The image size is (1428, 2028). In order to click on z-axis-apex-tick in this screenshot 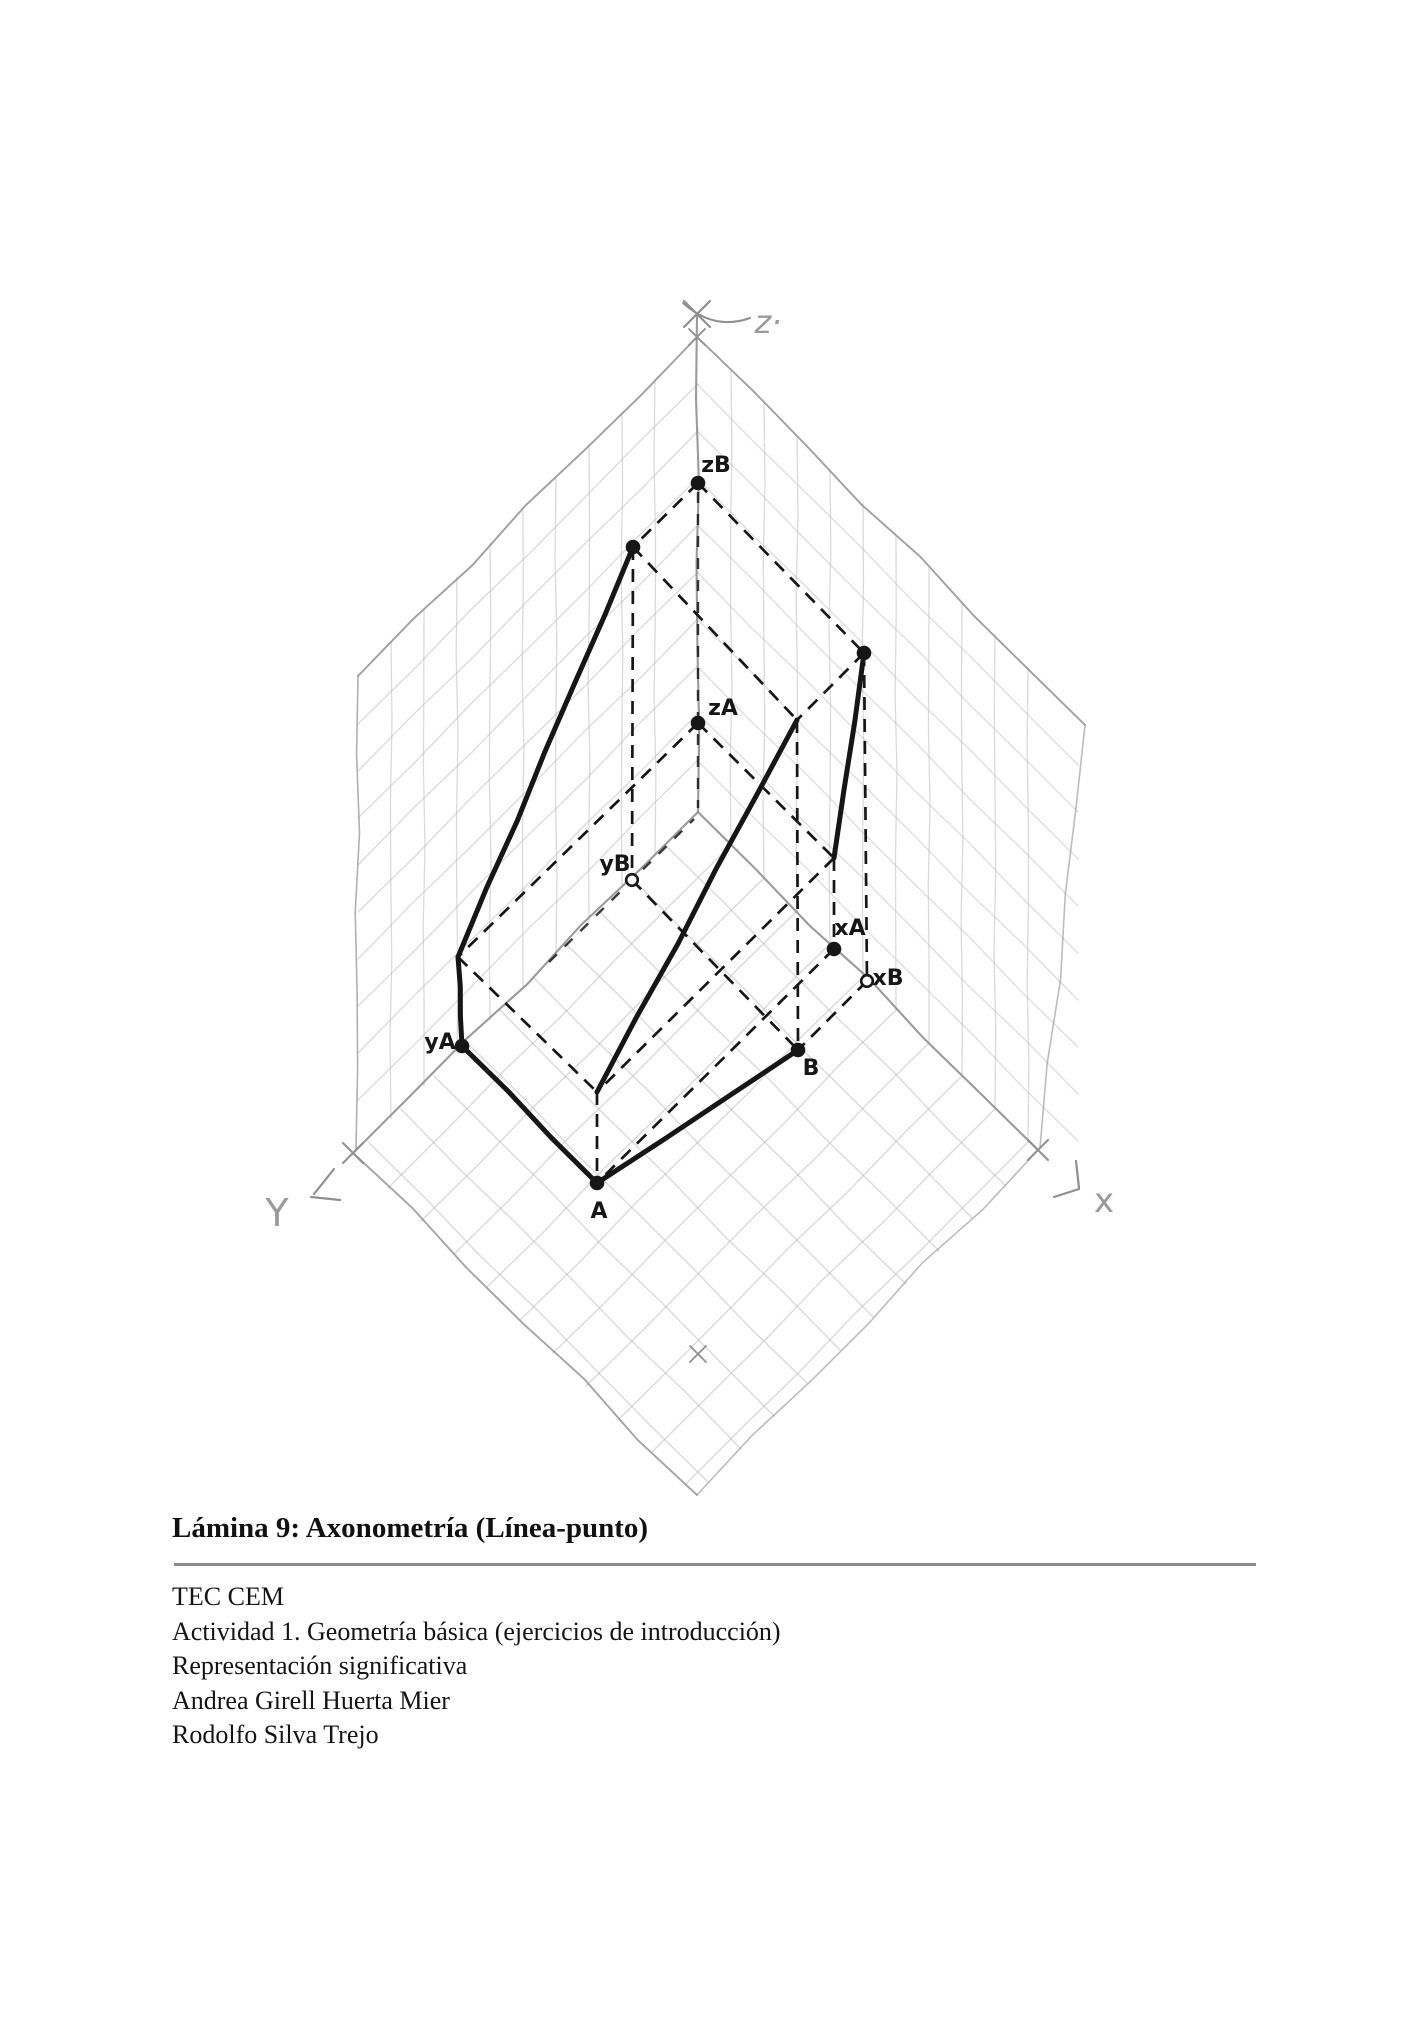, I will do `click(697, 337)`.